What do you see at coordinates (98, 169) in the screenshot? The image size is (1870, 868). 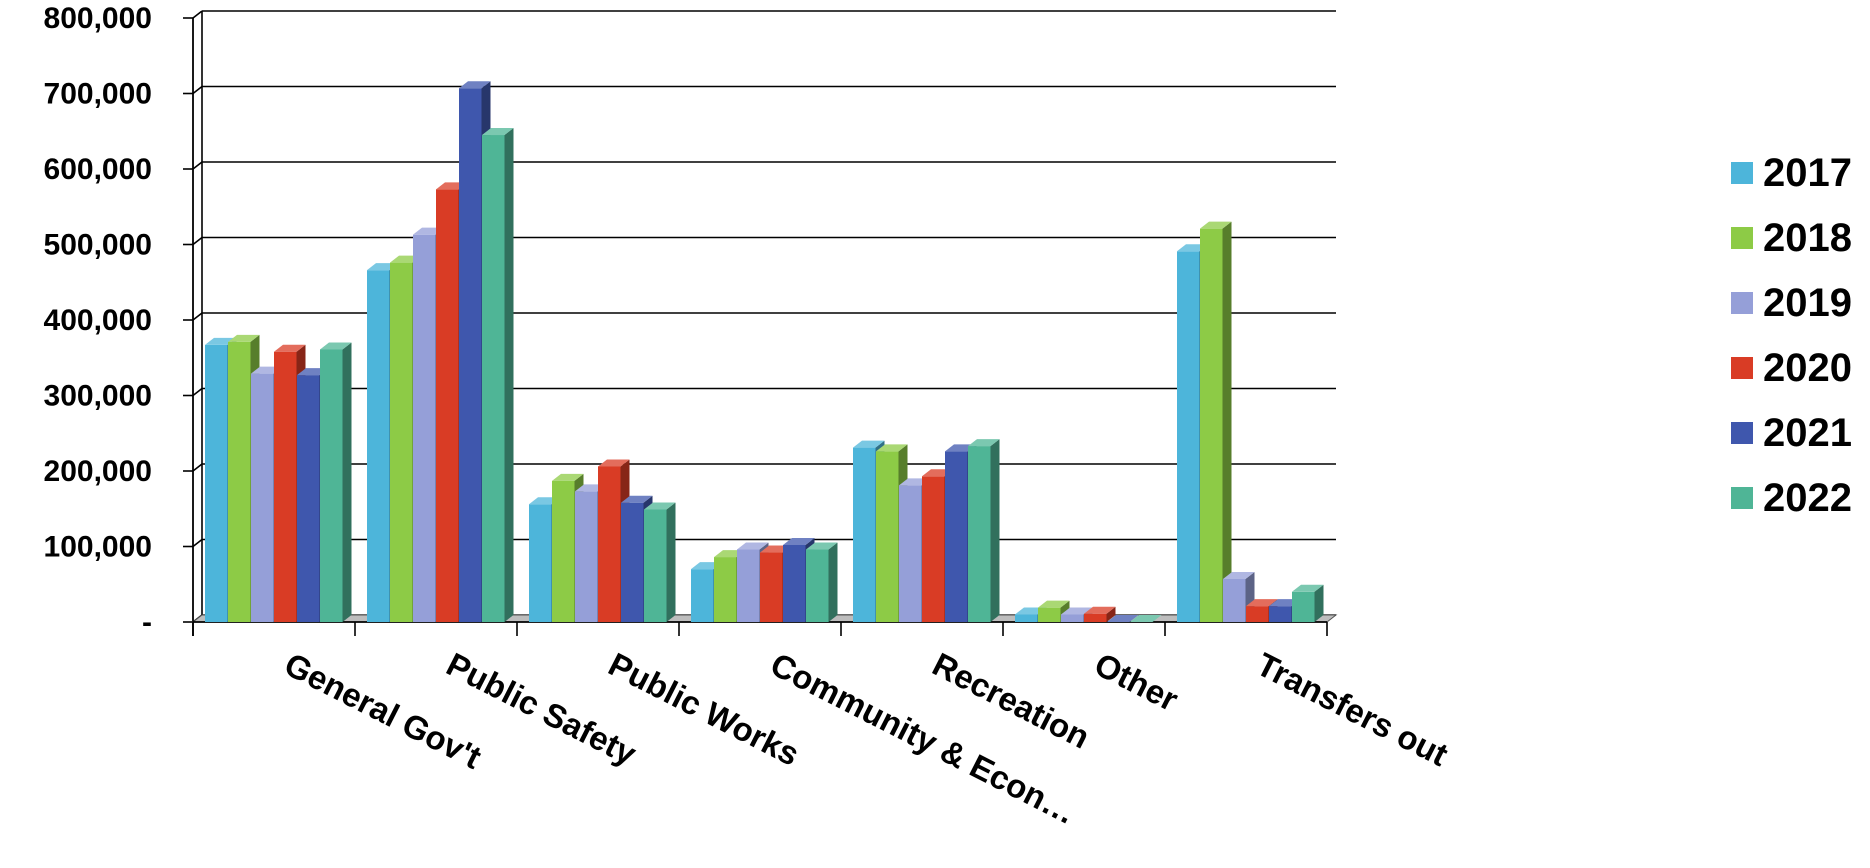 I see `y-tick-label: 600,000` at bounding box center [98, 169].